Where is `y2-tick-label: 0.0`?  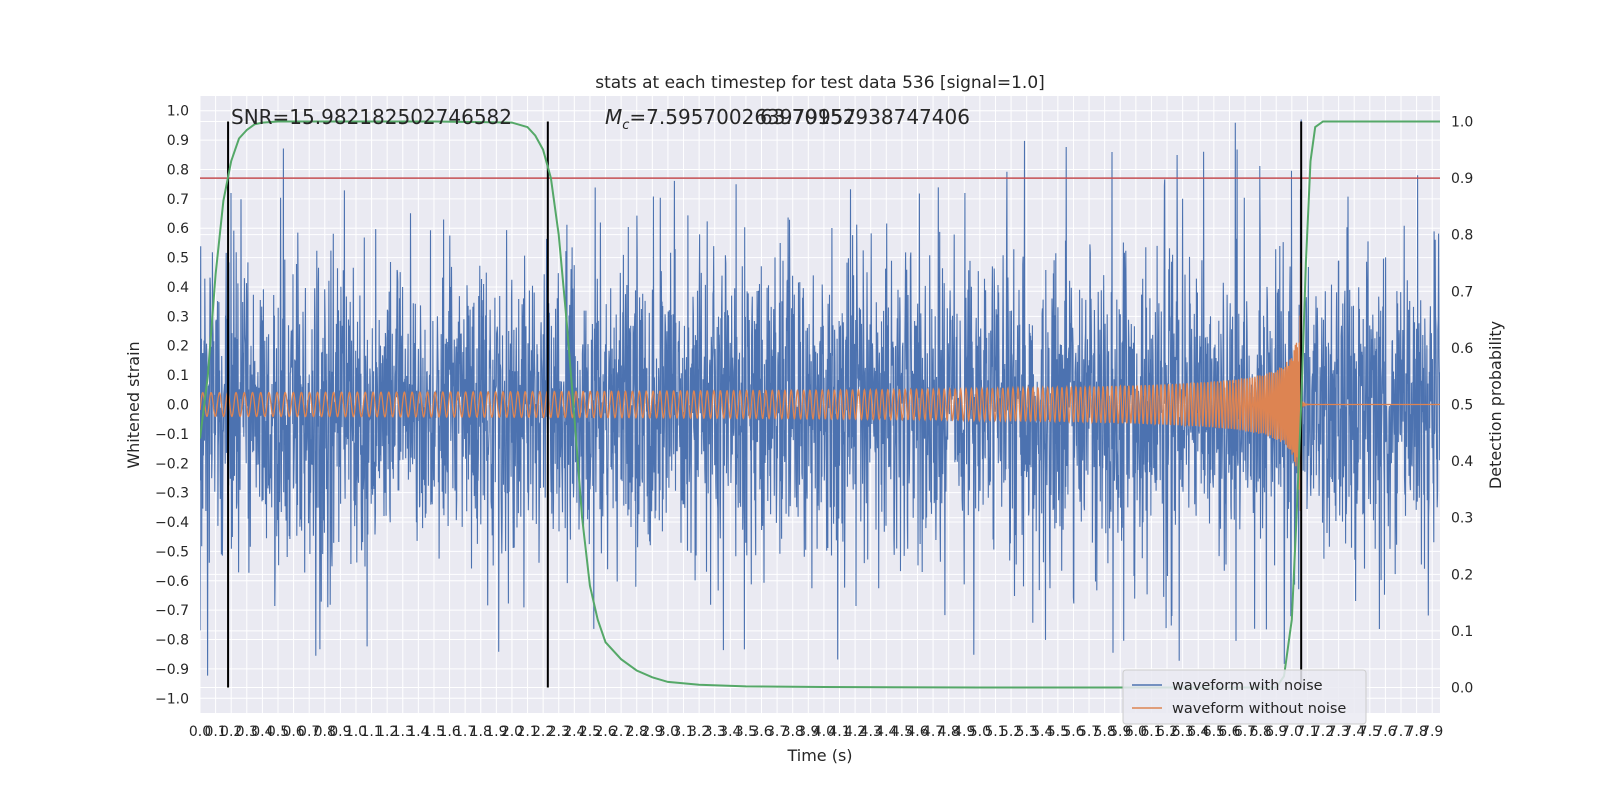
y2-tick-label: 0.0 is located at coordinates (1462, 689).